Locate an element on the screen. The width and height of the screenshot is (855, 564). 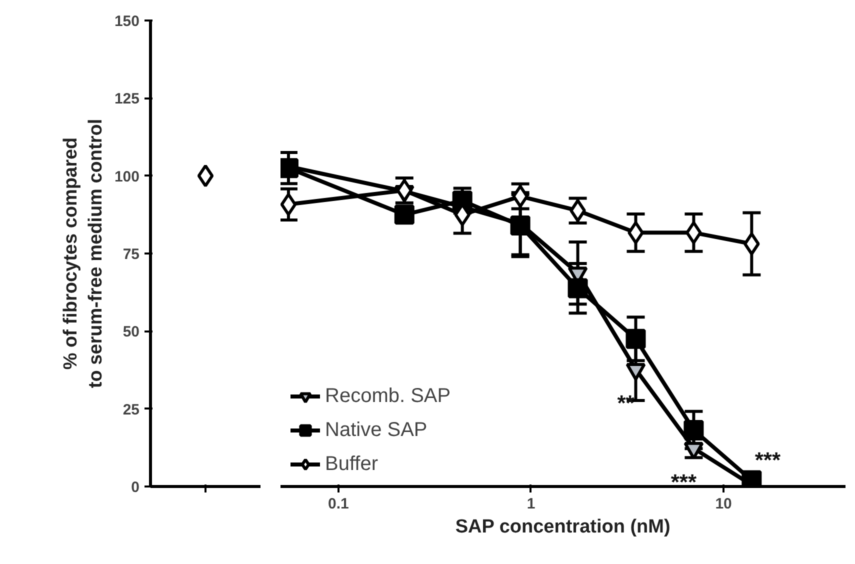
y-tick-label: 50 is located at coordinates (131, 332).